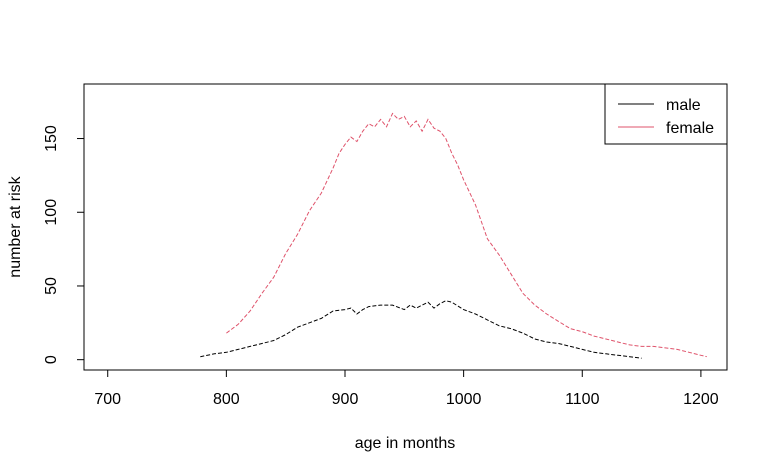 This screenshot has height=475, width=770. Describe the element at coordinates (64, 244) in the screenshot. I see `y-axis: 0 50 100 150` at that location.